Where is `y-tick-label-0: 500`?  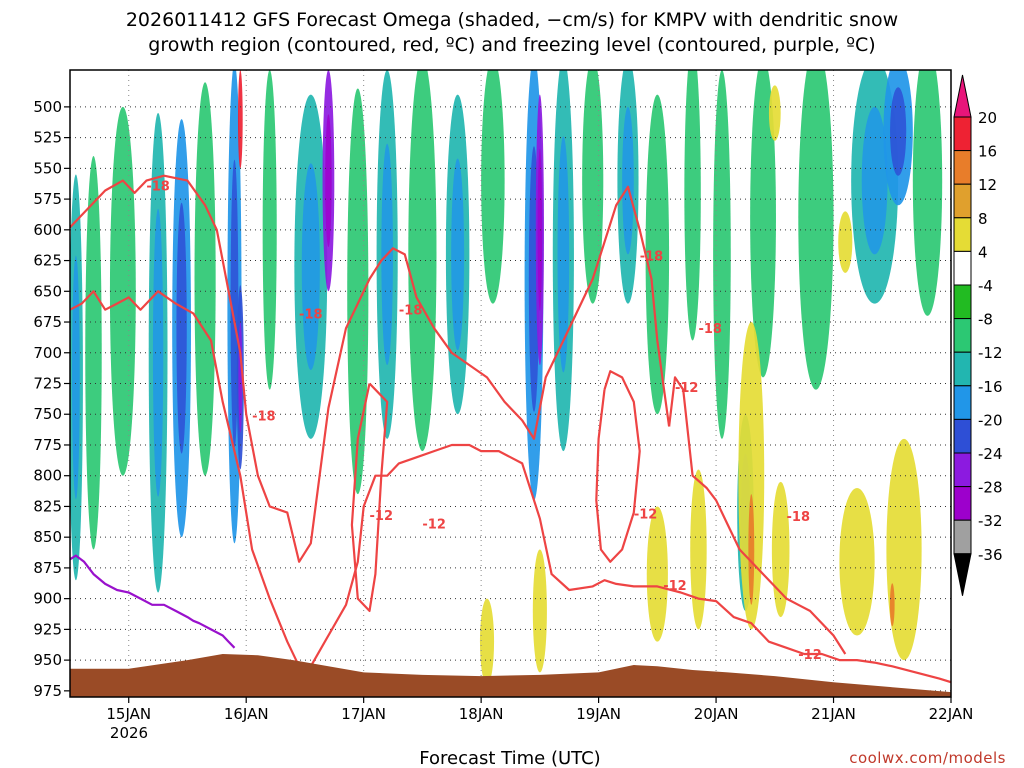
y-tick-label-0: 500 is located at coordinates (47, 107).